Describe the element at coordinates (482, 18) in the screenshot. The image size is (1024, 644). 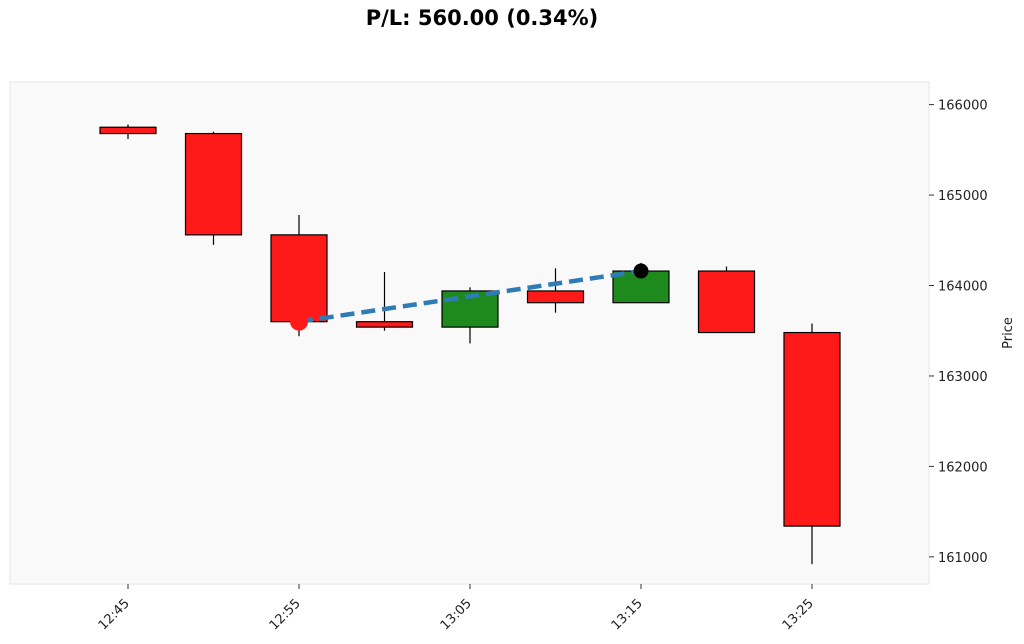
I see `chart-title: P/L: 560.00 (0.34%)` at that location.